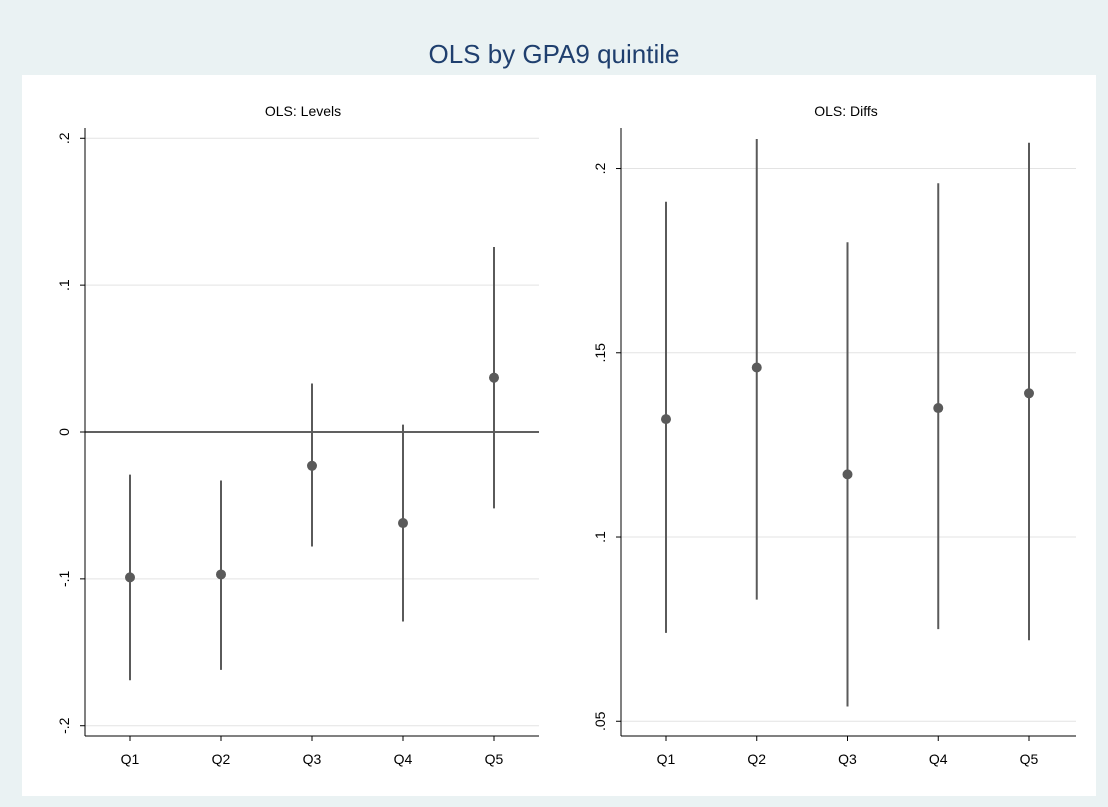  What do you see at coordinates (600, 537) in the screenshot?
I see `diffs-y-tick-label: .1` at bounding box center [600, 537].